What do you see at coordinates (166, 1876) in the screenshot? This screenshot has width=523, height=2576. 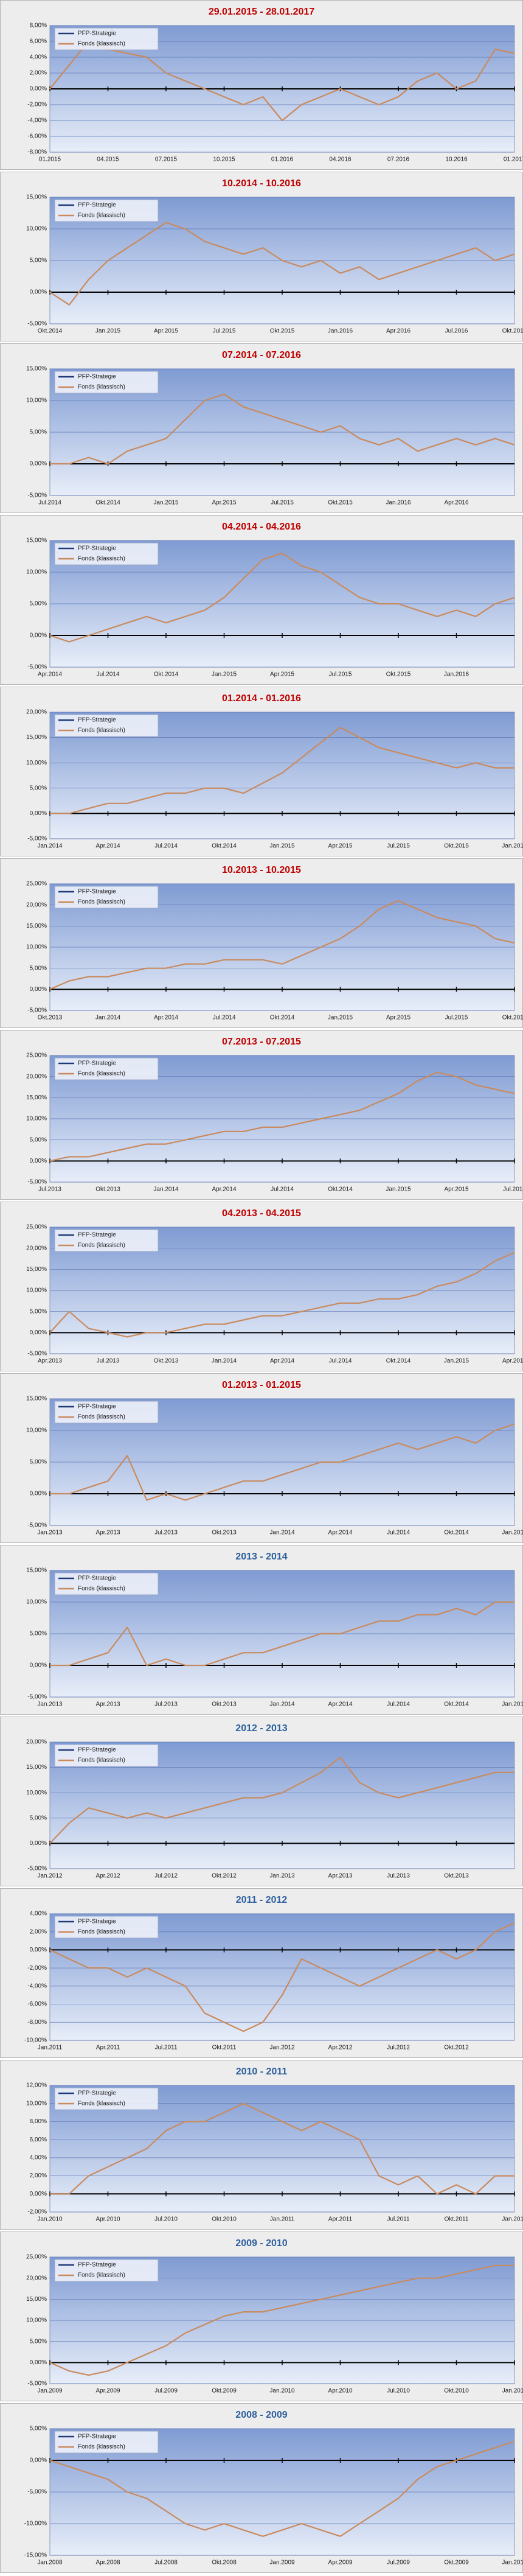 I see `x-tick-label: Jul.2012` at bounding box center [166, 1876].